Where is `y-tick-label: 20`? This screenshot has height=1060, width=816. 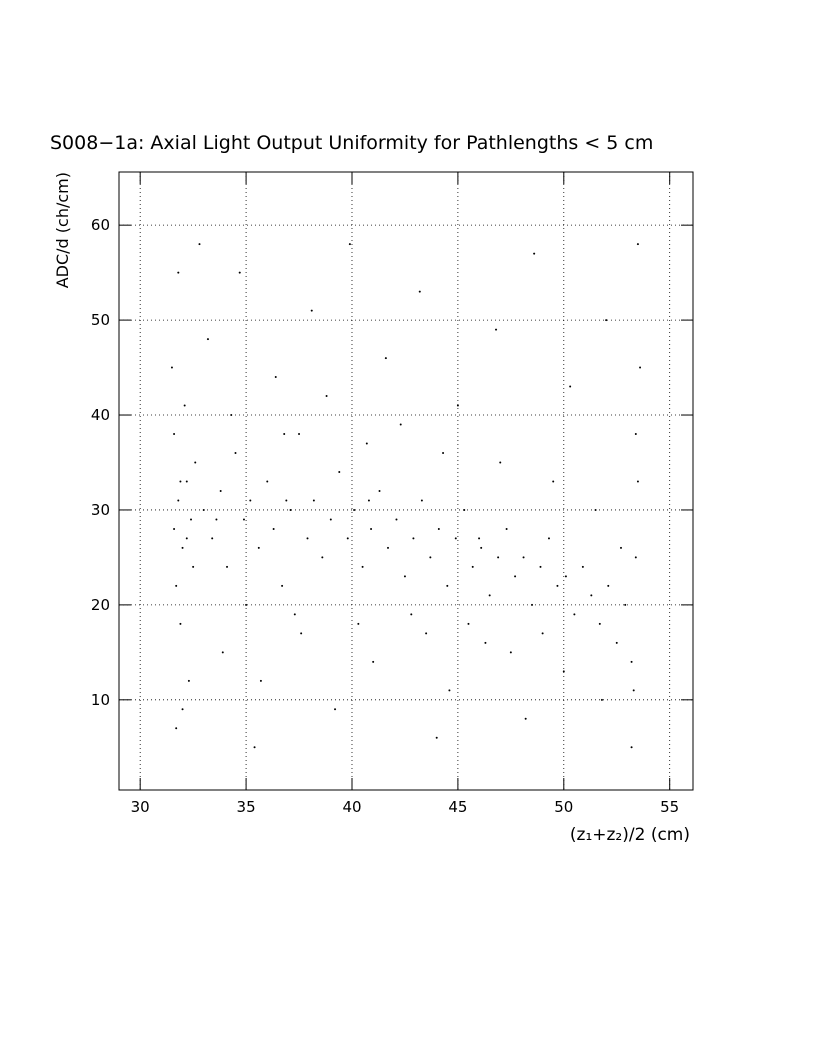 y-tick-label: 20 is located at coordinates (100, 605).